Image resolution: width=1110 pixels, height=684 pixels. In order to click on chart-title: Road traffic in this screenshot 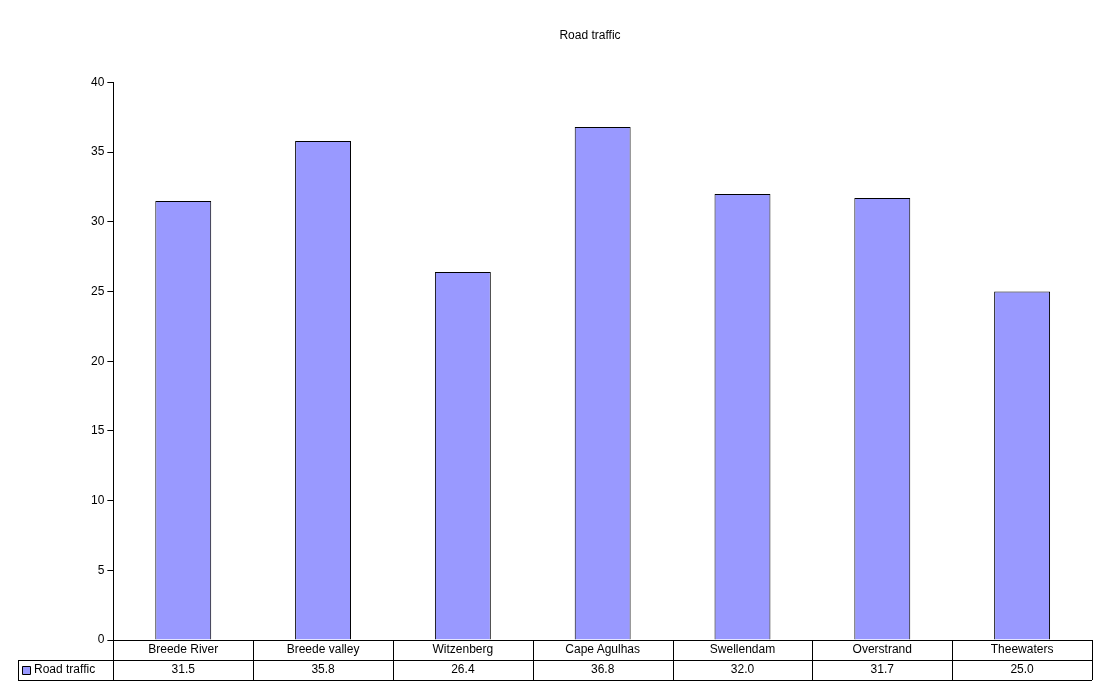, I will do `click(590, 34)`.